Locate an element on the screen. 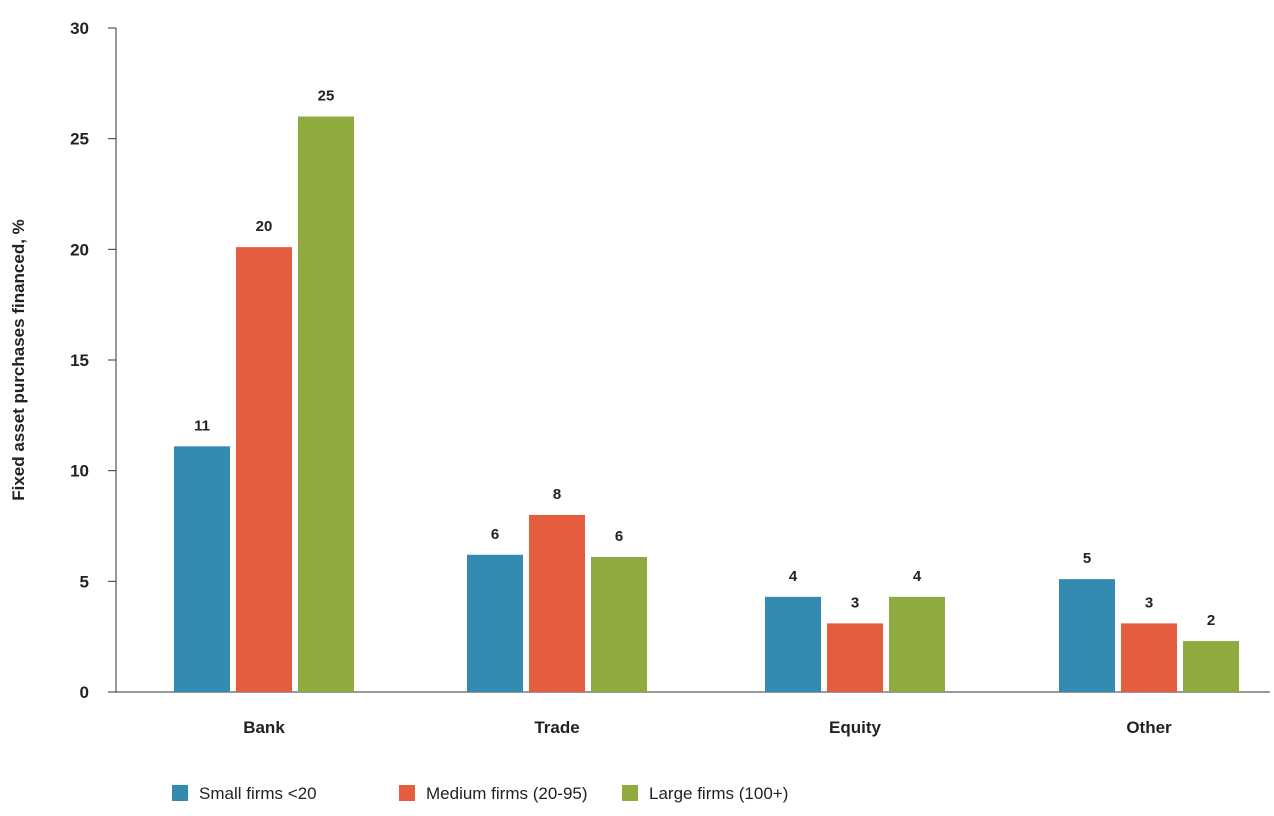 Image resolution: width=1274 pixels, height=816 pixels. x-tick-label: Other is located at coordinates (1149, 727).